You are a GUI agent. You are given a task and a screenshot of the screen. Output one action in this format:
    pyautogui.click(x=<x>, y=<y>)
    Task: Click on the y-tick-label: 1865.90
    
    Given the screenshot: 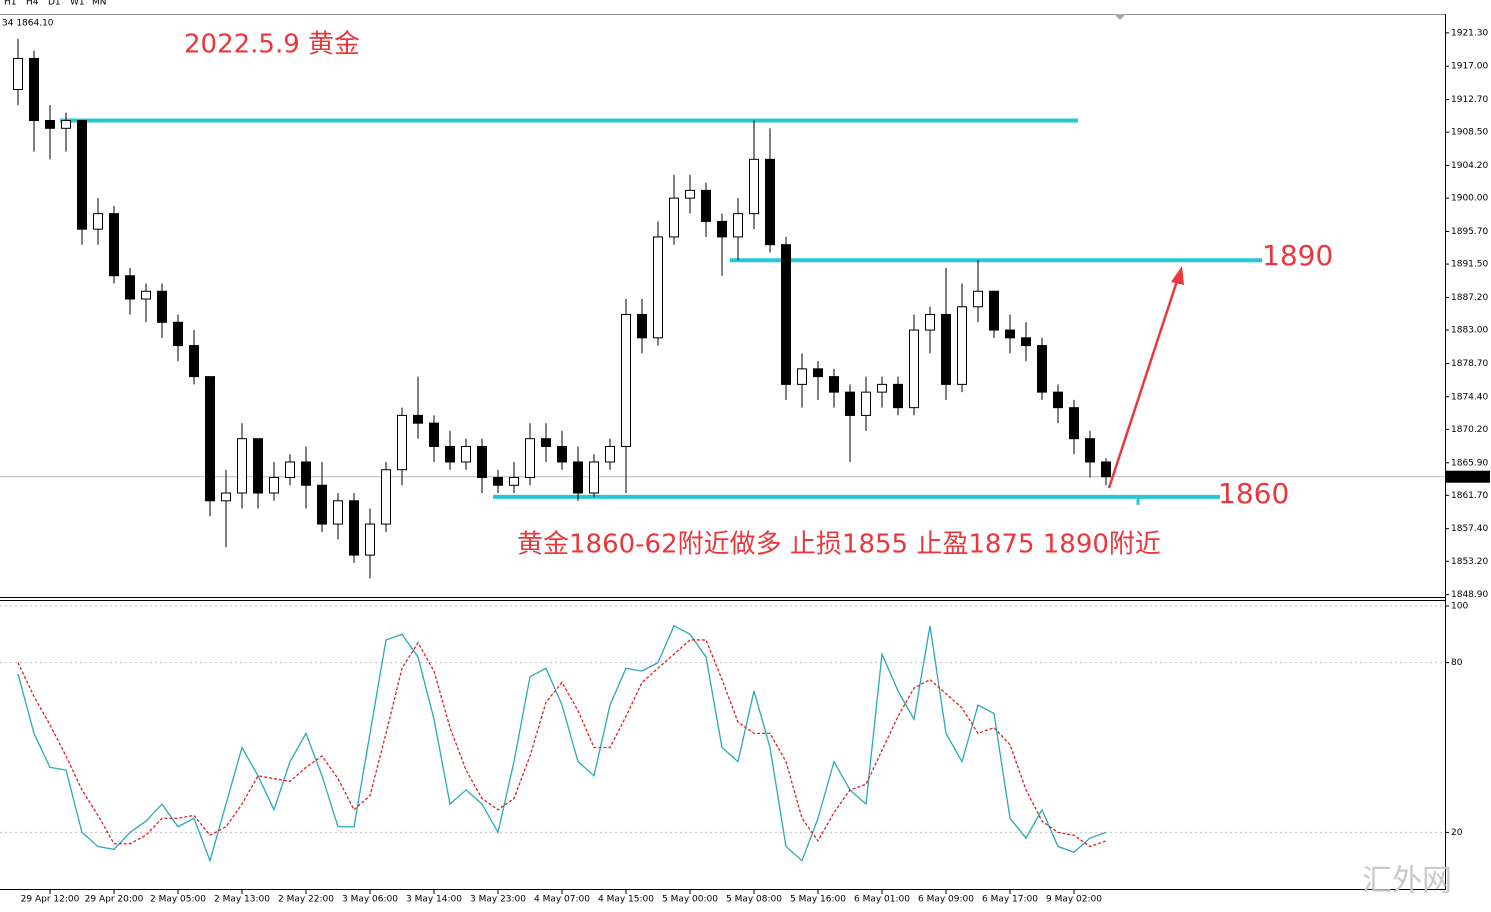 What is the action you would take?
    pyautogui.click(x=1469, y=463)
    